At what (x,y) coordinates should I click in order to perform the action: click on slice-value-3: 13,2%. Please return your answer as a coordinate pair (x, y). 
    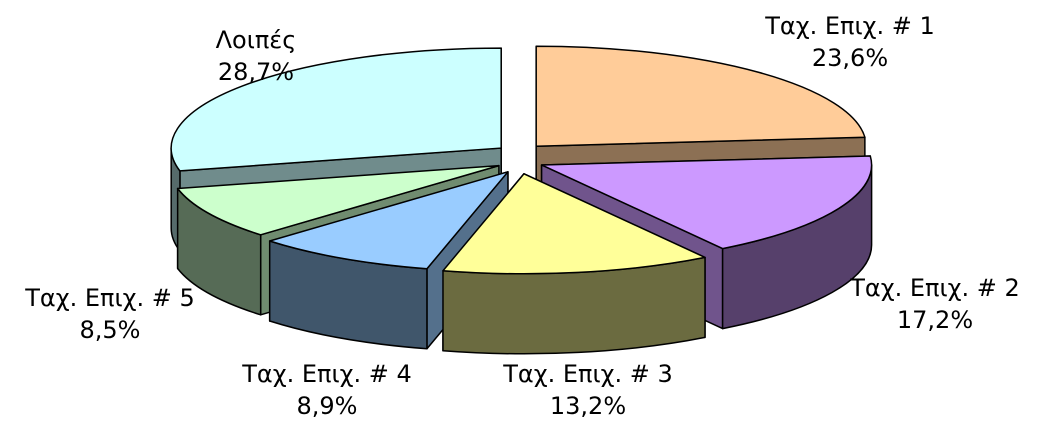
    Looking at the image, I should click on (588, 406).